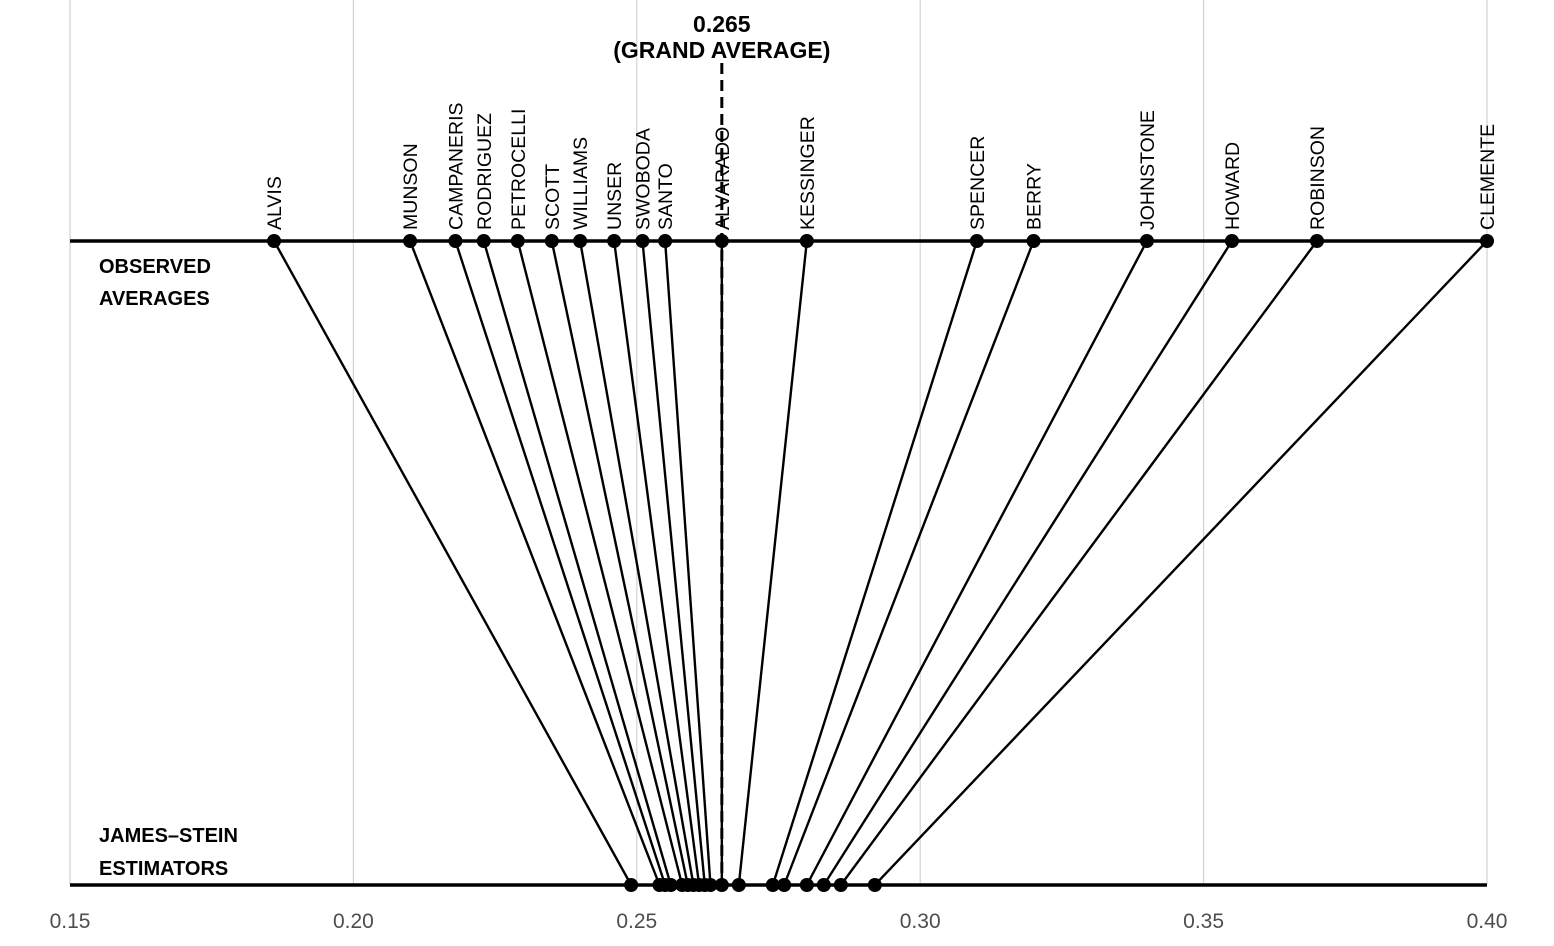  Describe the element at coordinates (636, 921) in the screenshot. I see `x-tick-label: 0.25` at that location.